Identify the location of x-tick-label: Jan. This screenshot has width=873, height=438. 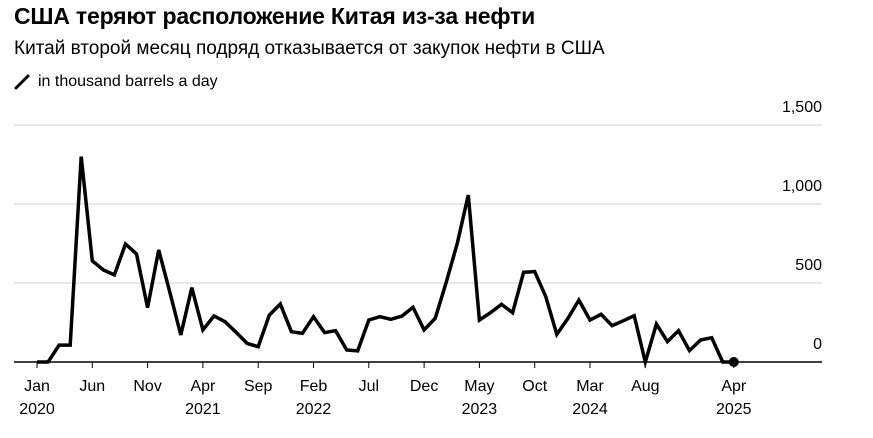
(37, 386).